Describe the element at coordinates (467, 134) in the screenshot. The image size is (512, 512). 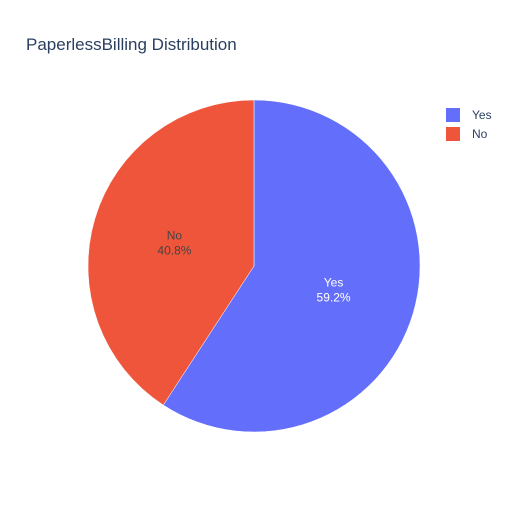
I see `legend-item-no: No` at that location.